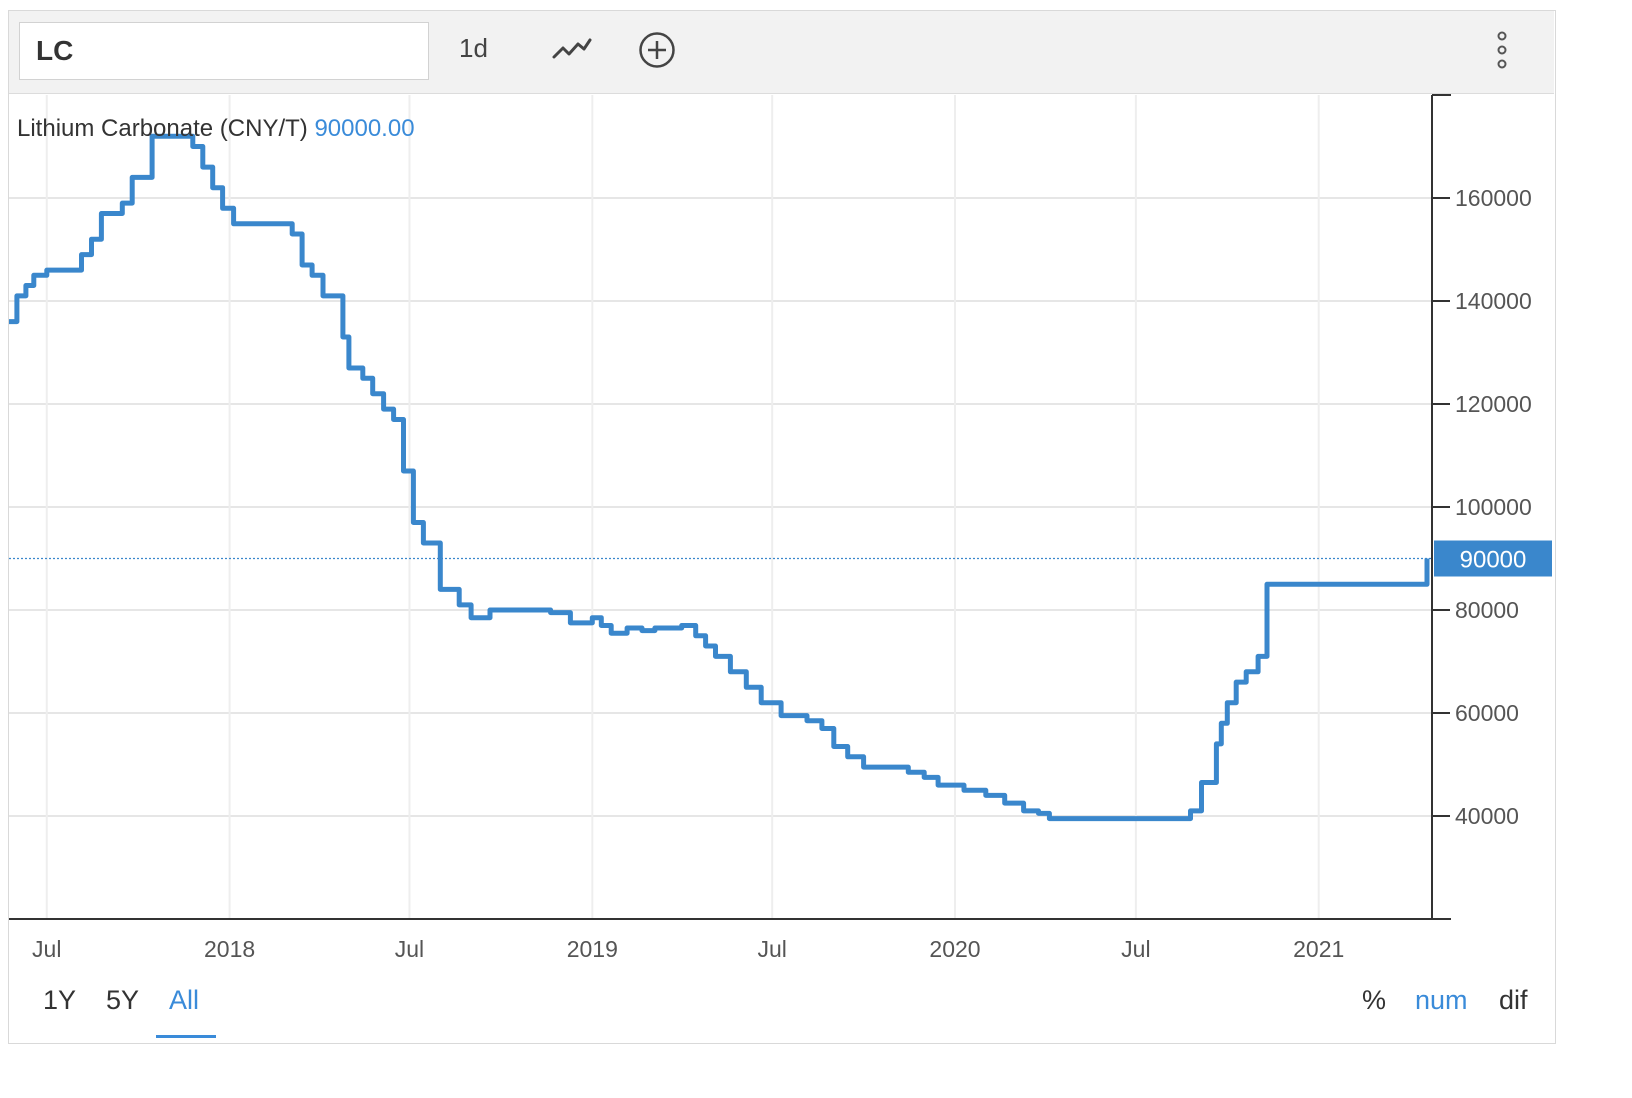 Image resolution: width=1632 pixels, height=1098 pixels. What do you see at coordinates (1513, 1000) in the screenshot?
I see `mode-button-dif: dif` at bounding box center [1513, 1000].